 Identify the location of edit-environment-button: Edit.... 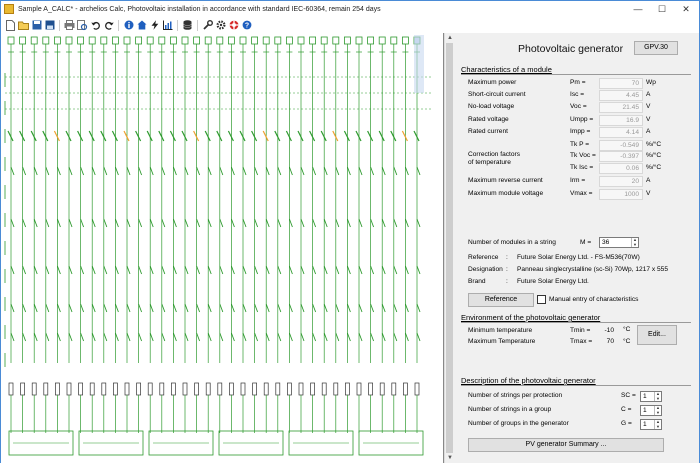
(657, 335).